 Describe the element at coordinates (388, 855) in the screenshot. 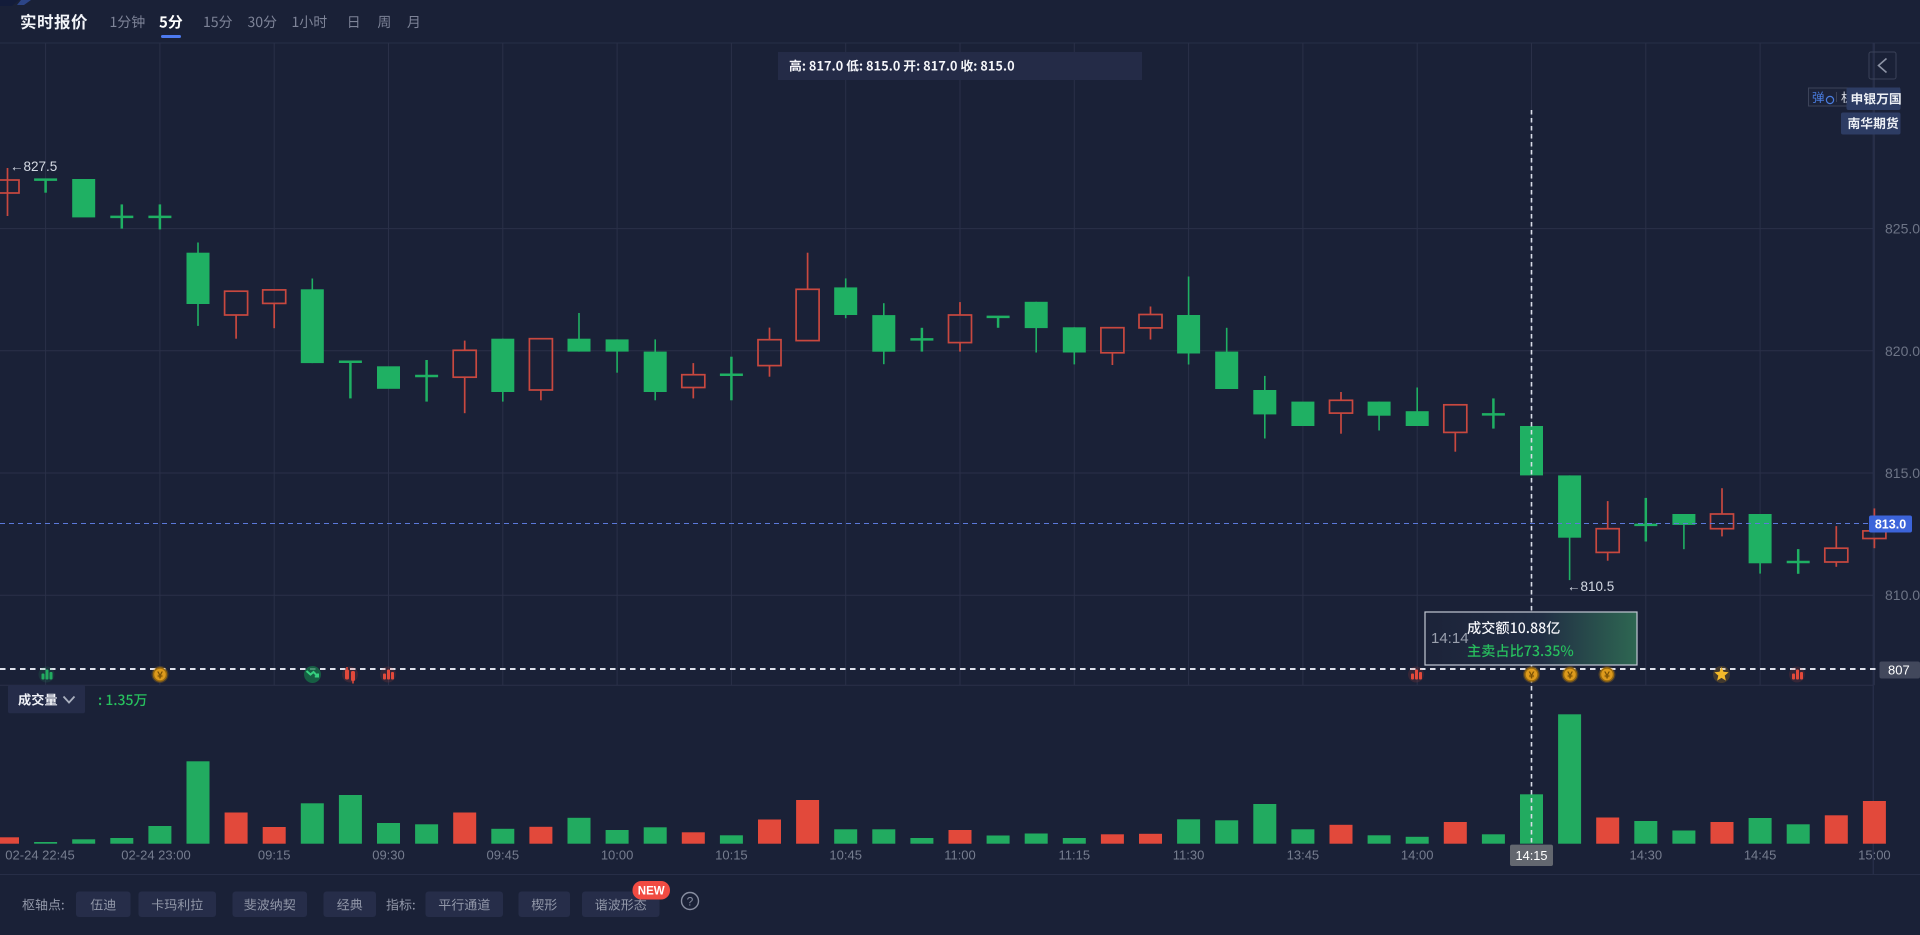

I see `svg-text: 09:30` at that location.